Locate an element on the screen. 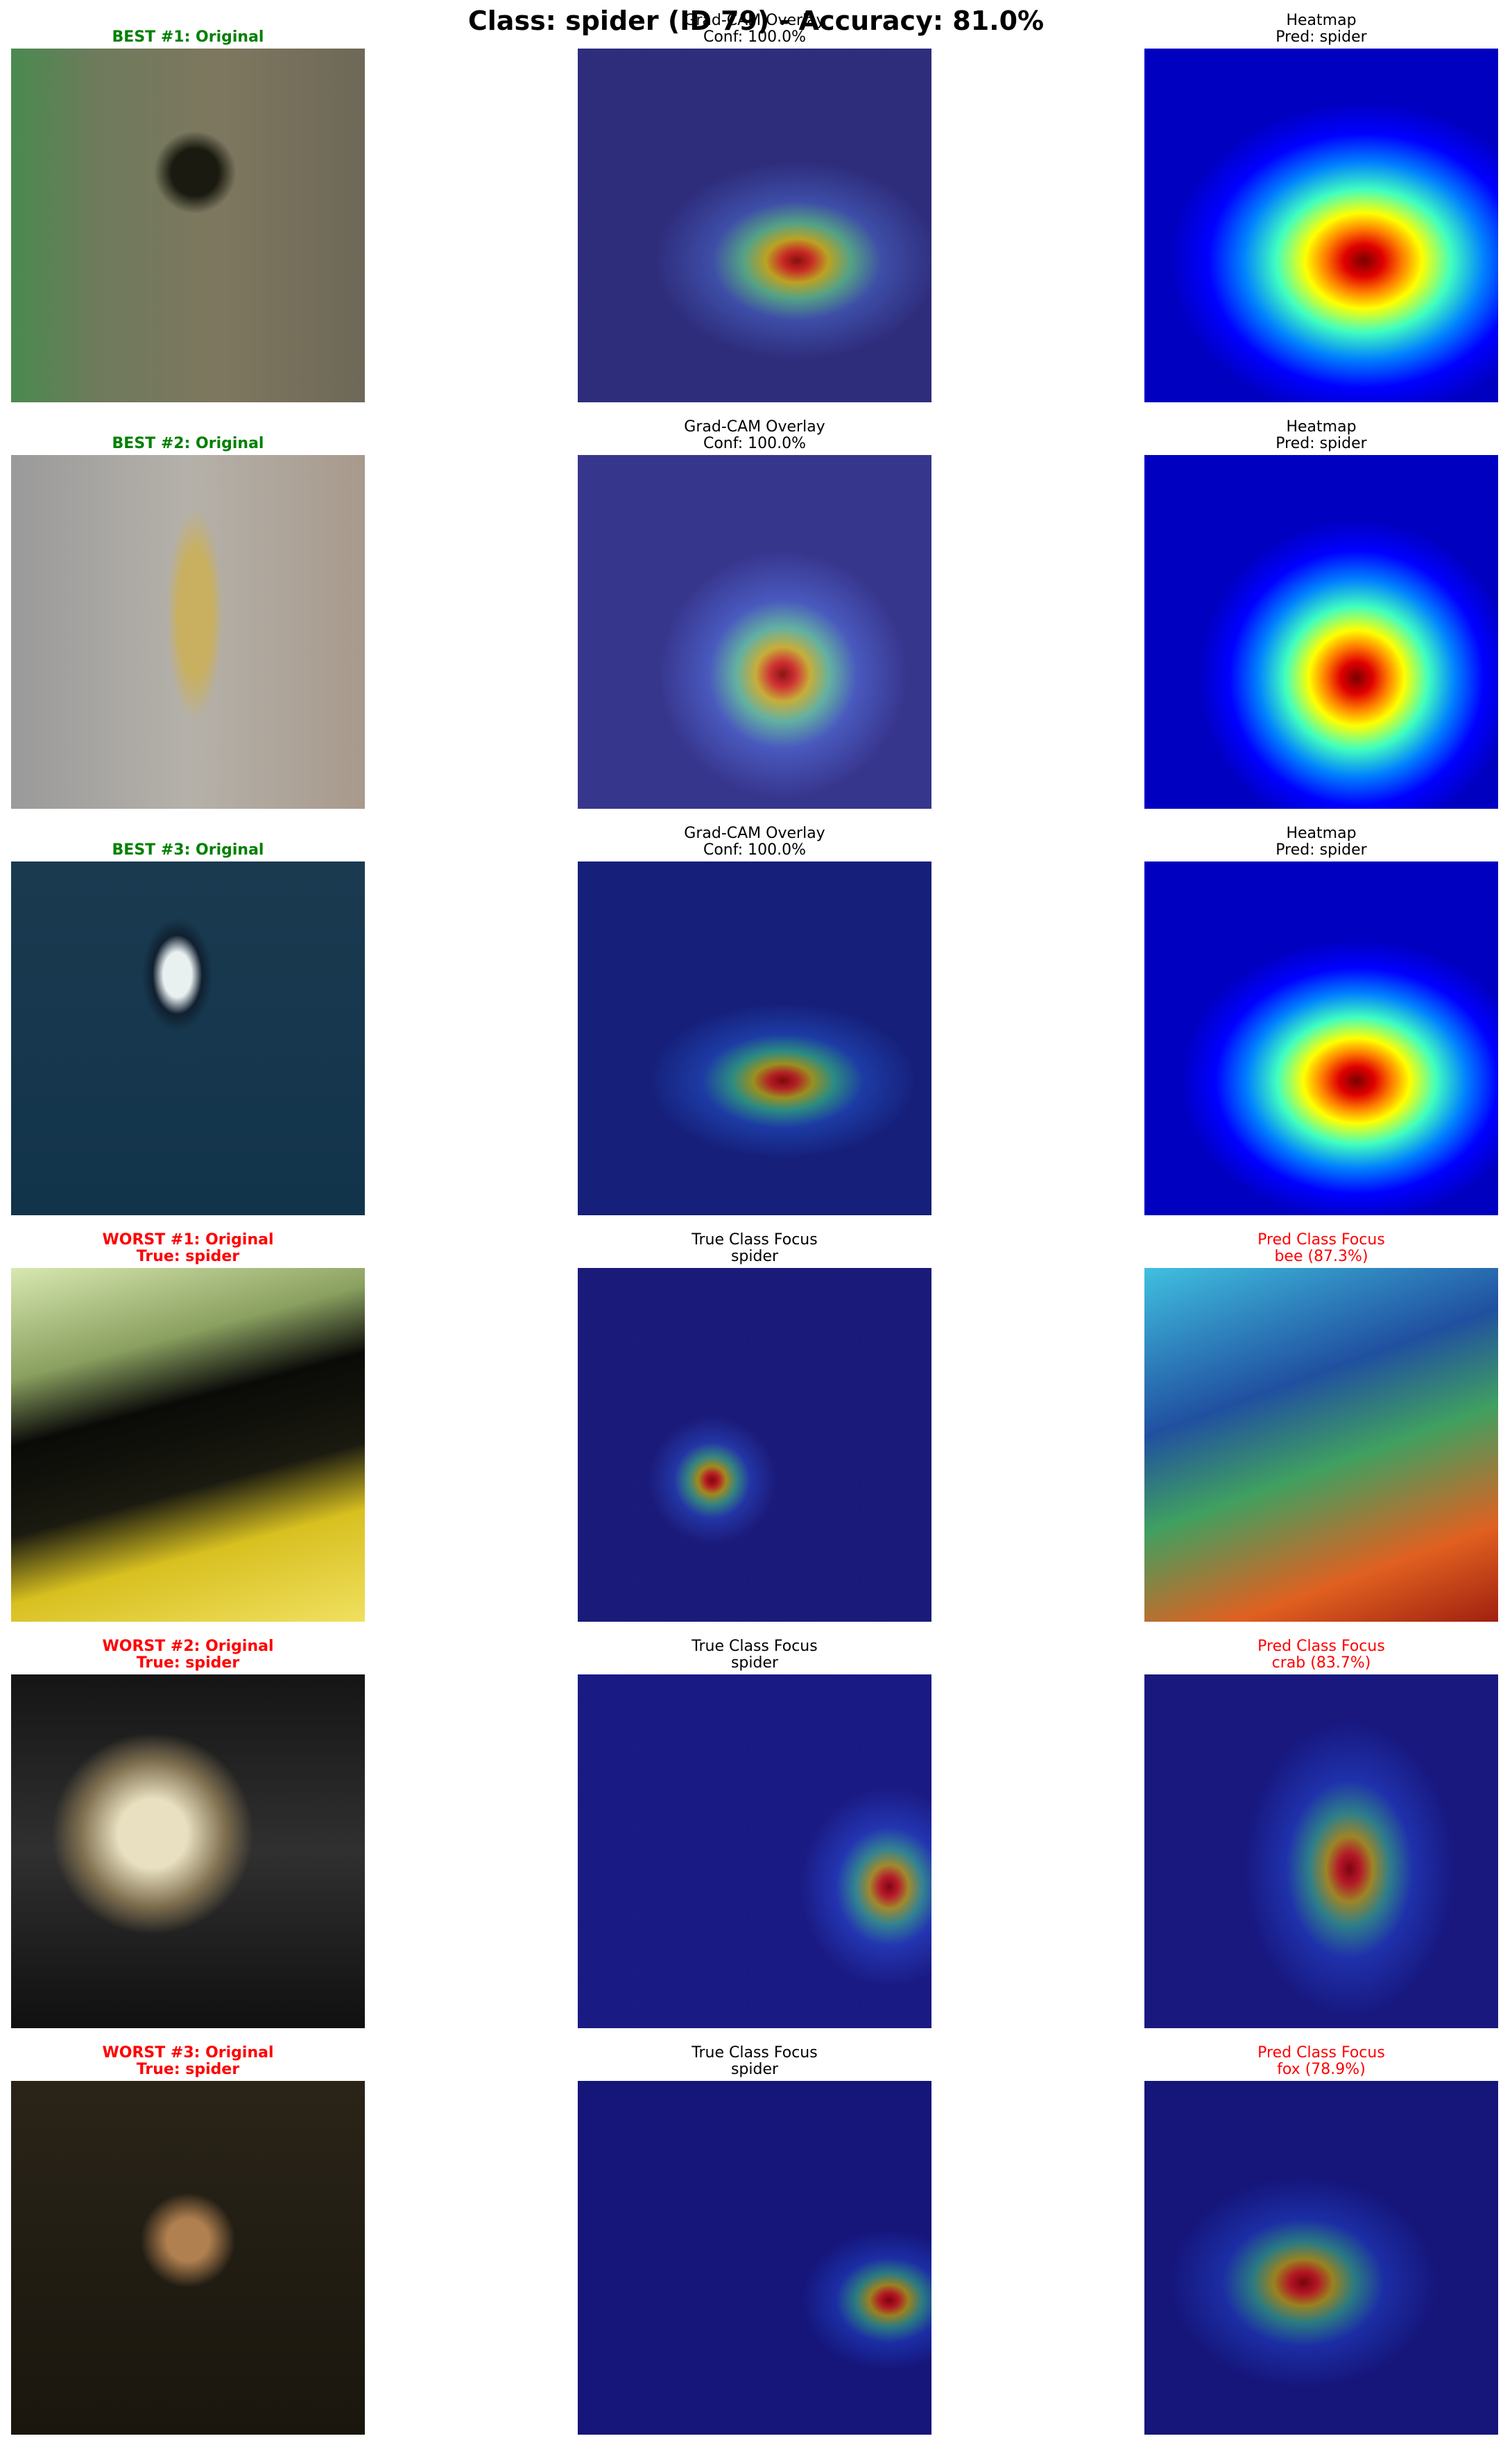 The height and width of the screenshot is (2452, 1512). panel-title: BEST #1: Original is located at coordinates (188, 37).